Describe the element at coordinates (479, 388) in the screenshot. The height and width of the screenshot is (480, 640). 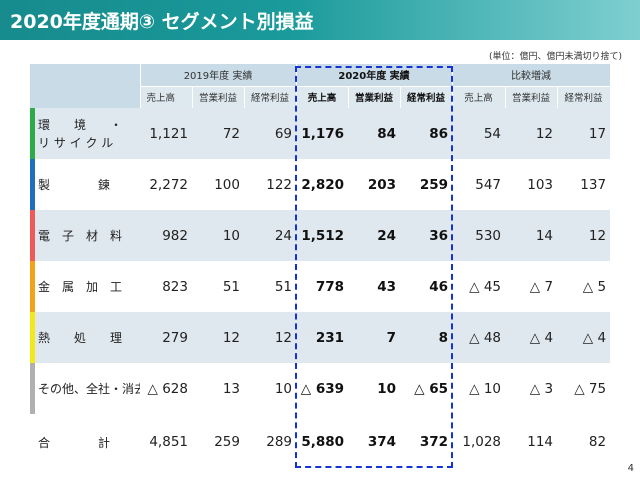
I see `cell-diff-sales: △ 10` at that location.